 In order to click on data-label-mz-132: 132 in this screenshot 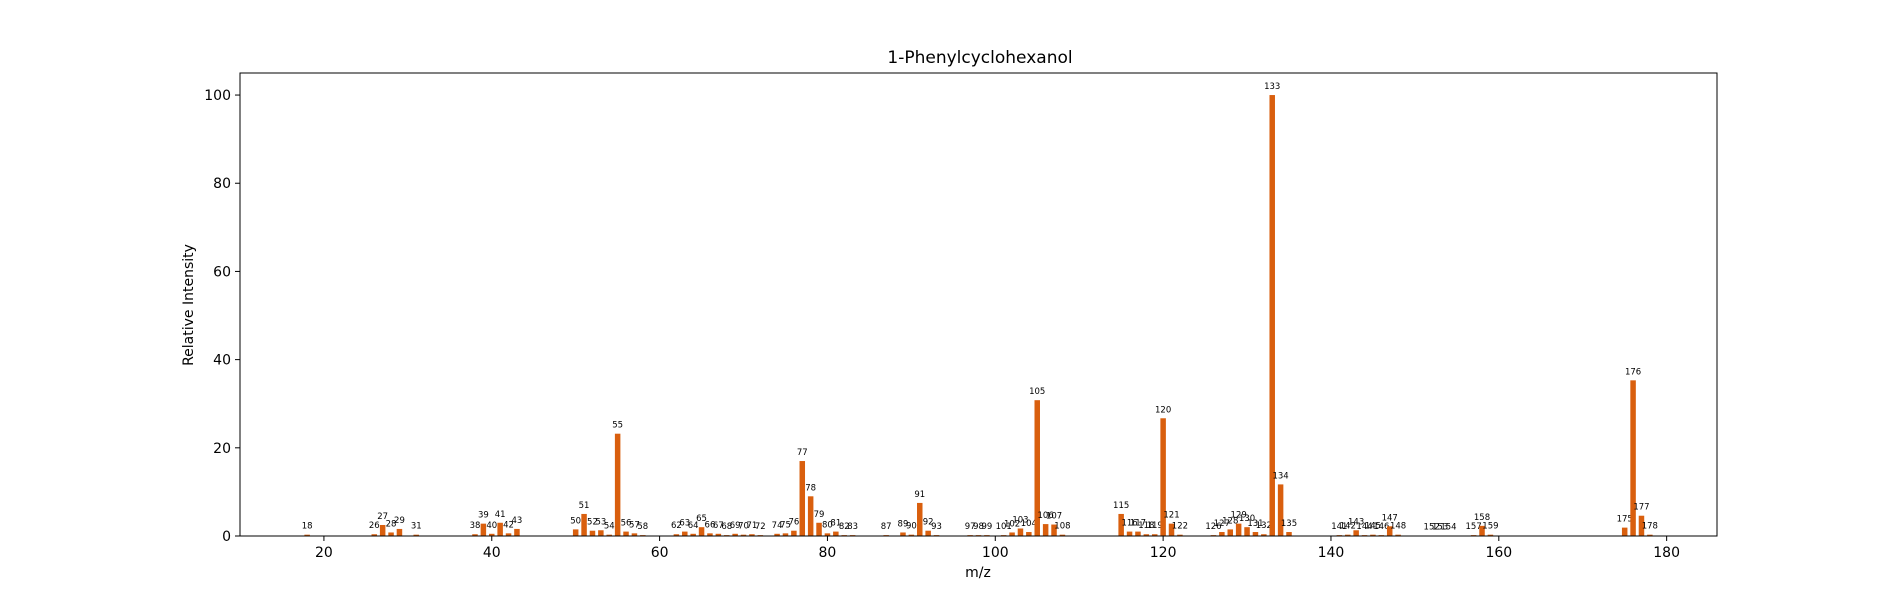, I will do `click(1264, 526)`.